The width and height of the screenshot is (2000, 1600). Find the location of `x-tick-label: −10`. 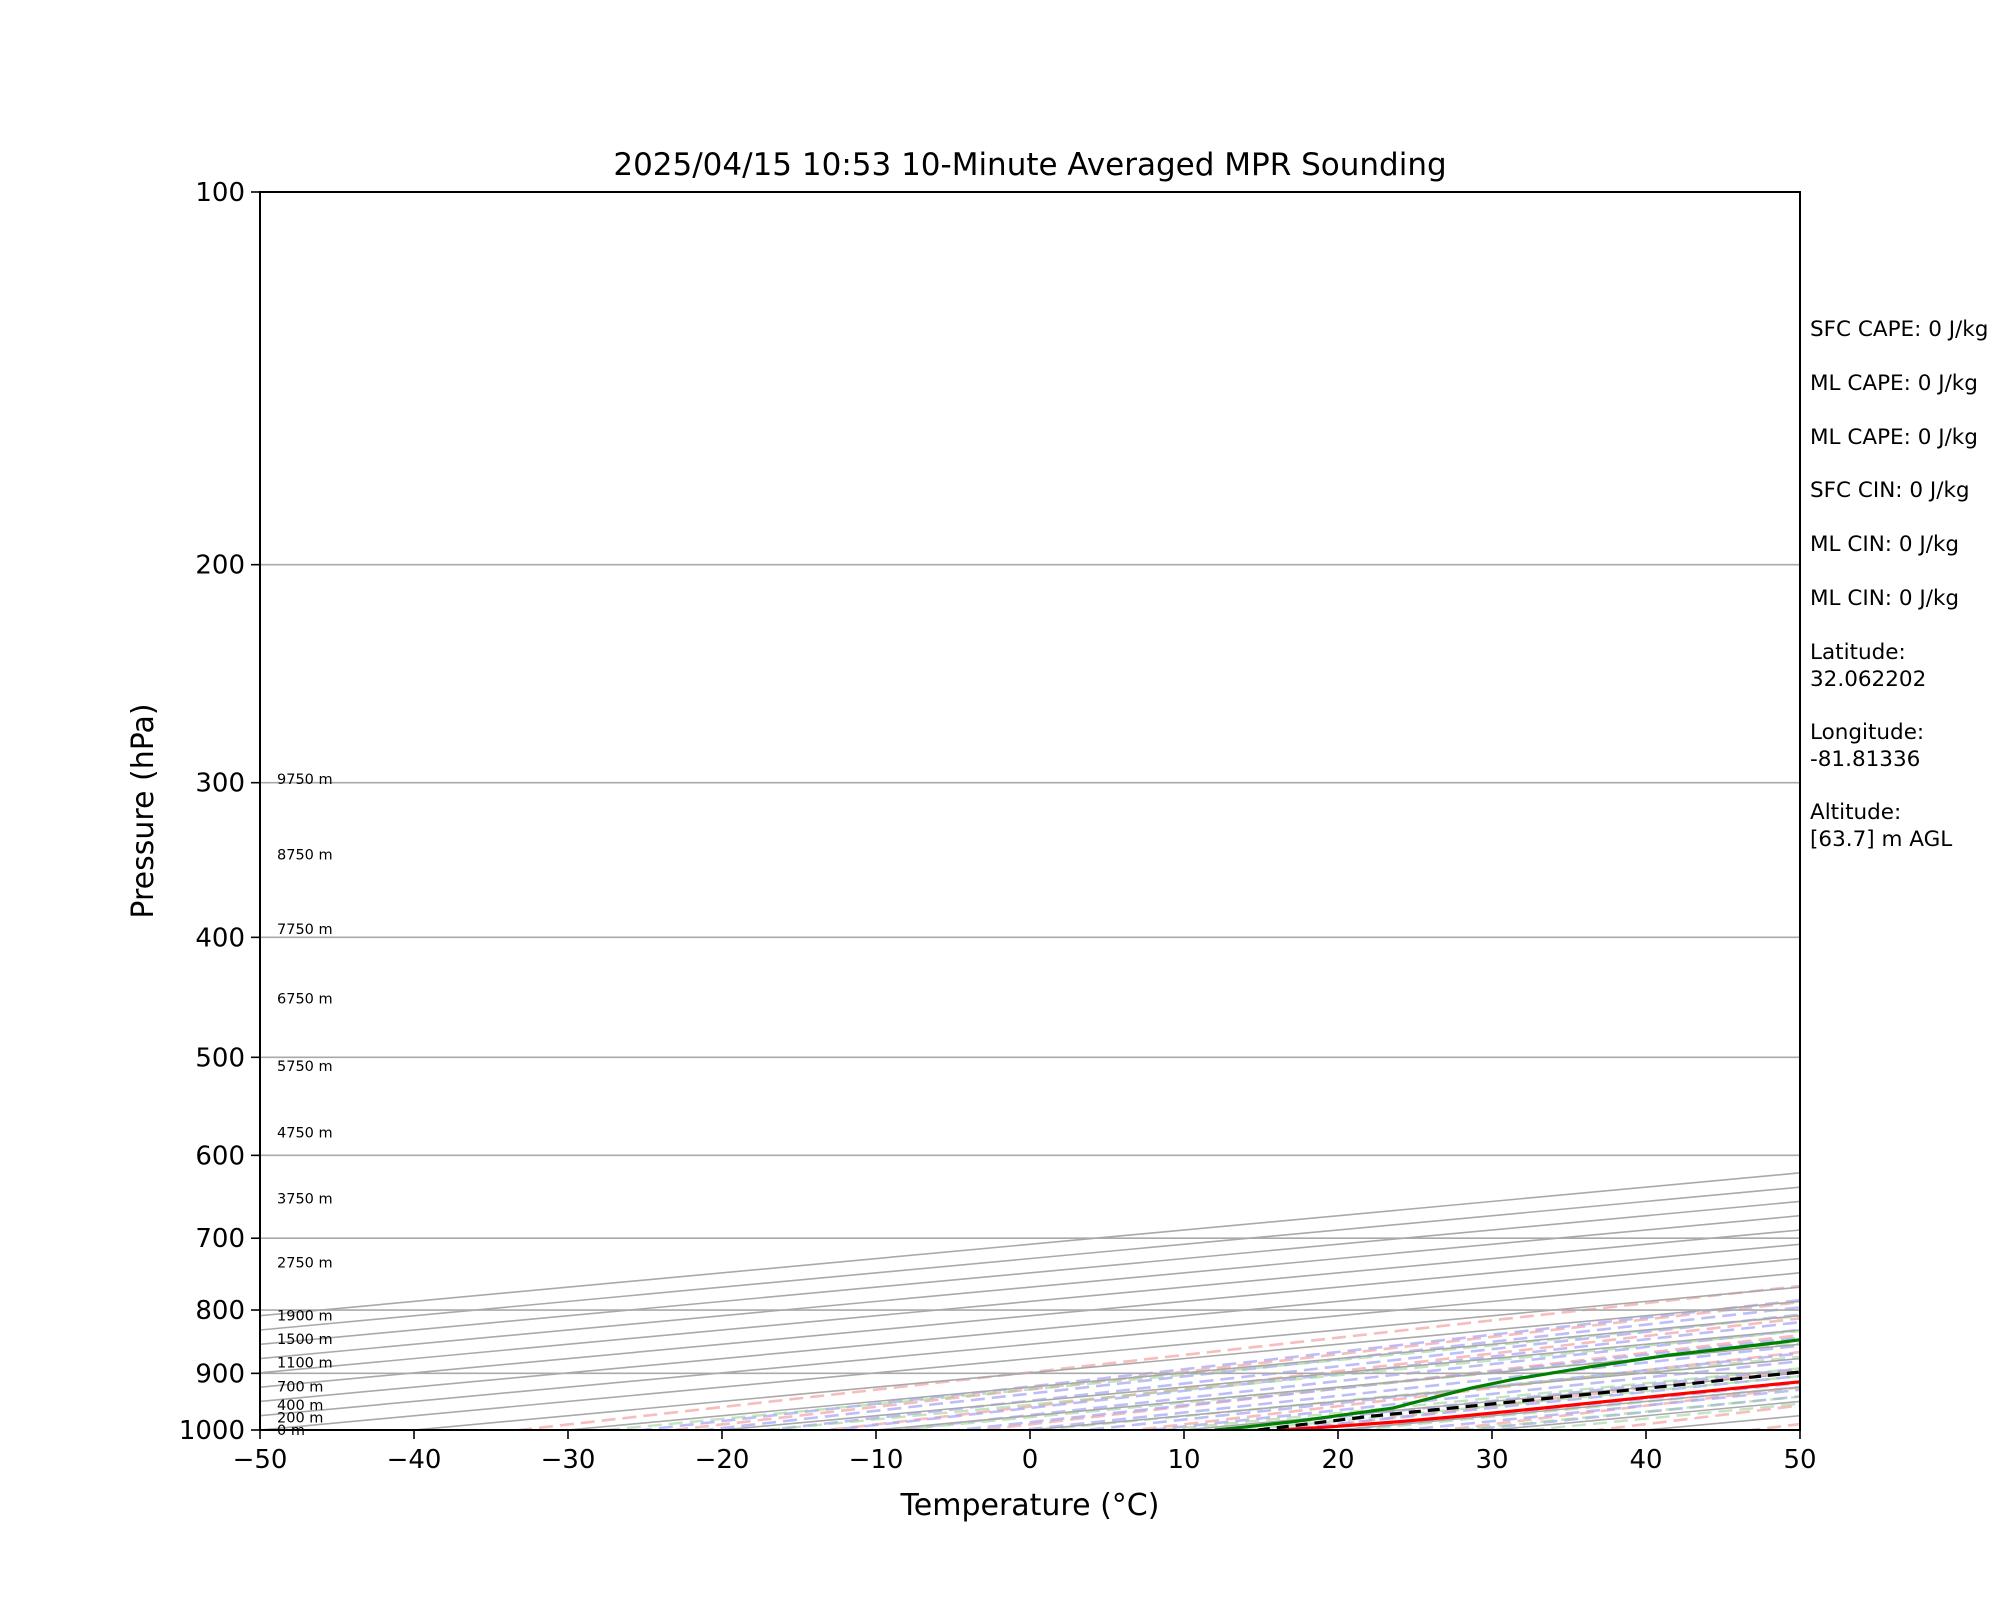

x-tick-label: −10 is located at coordinates (876, 1460).